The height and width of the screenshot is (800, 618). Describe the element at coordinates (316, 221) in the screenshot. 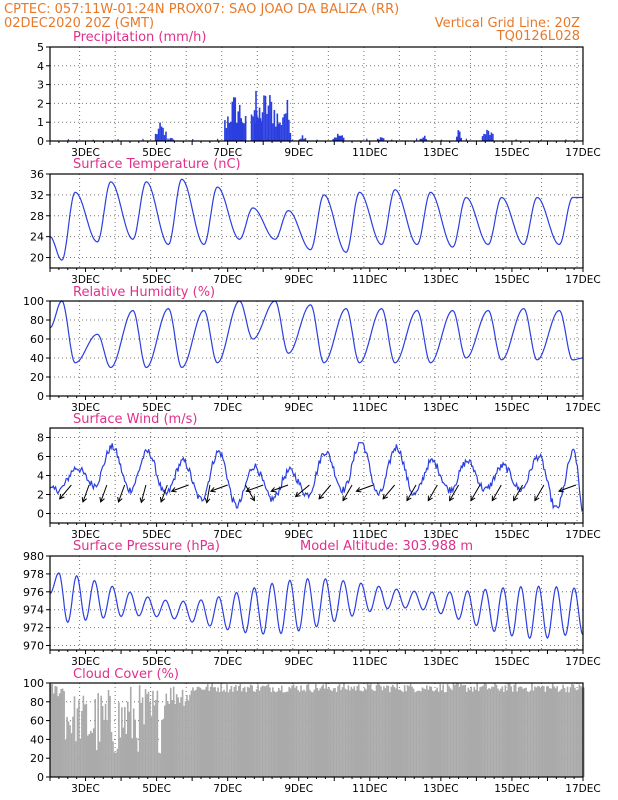

I see `temperature-frame` at that location.